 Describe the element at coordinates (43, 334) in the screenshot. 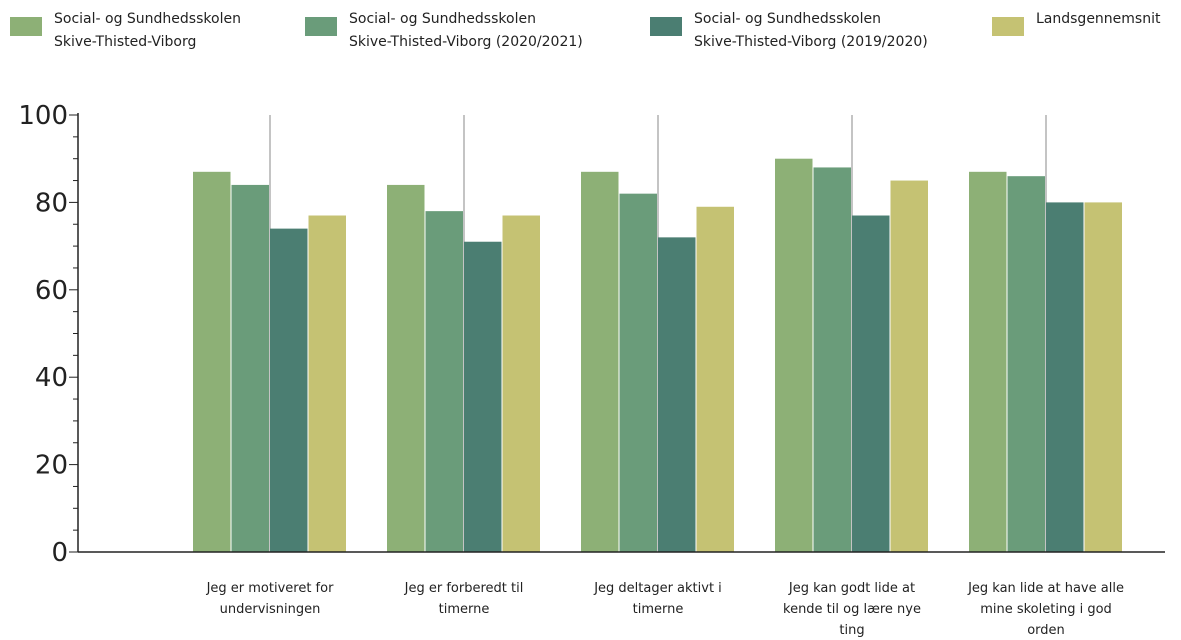

I see `y-tick-labels: 0 20 40 60 80 100` at that location.